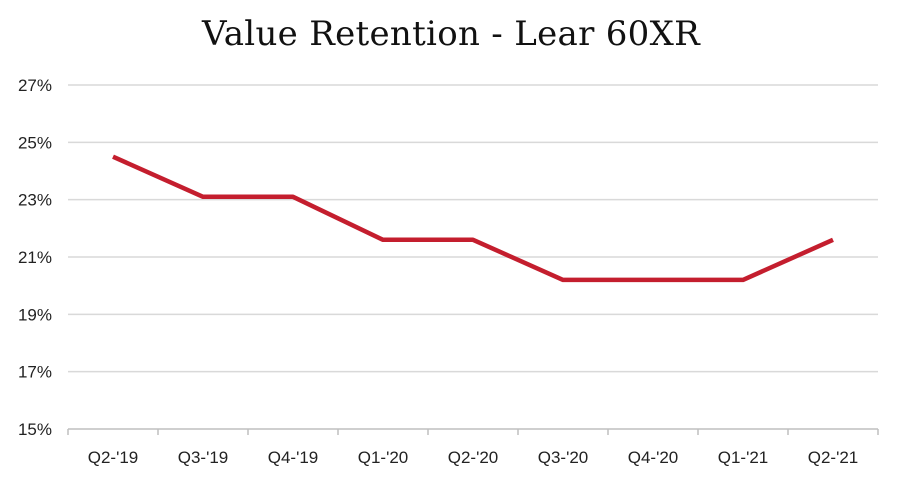 The image size is (902, 481). I want to click on y-tick-label: 21%, so click(35, 257).